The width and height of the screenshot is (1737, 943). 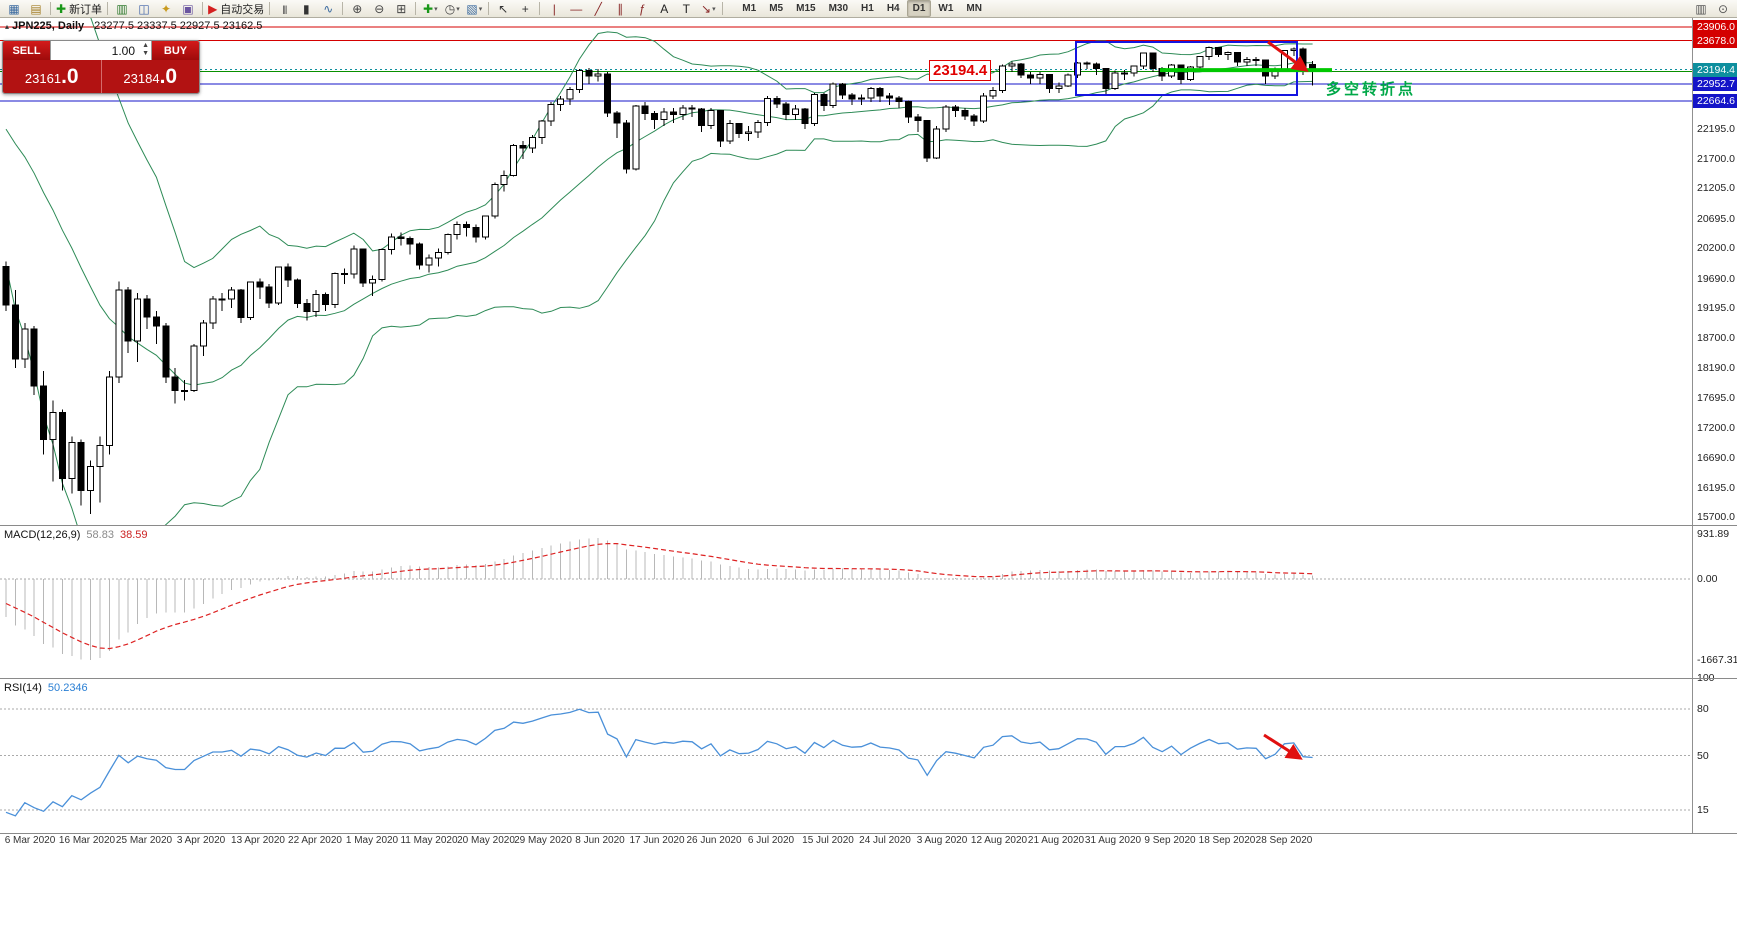 What do you see at coordinates (1715, 101) in the screenshot?
I see `price-tag: 22664.6` at bounding box center [1715, 101].